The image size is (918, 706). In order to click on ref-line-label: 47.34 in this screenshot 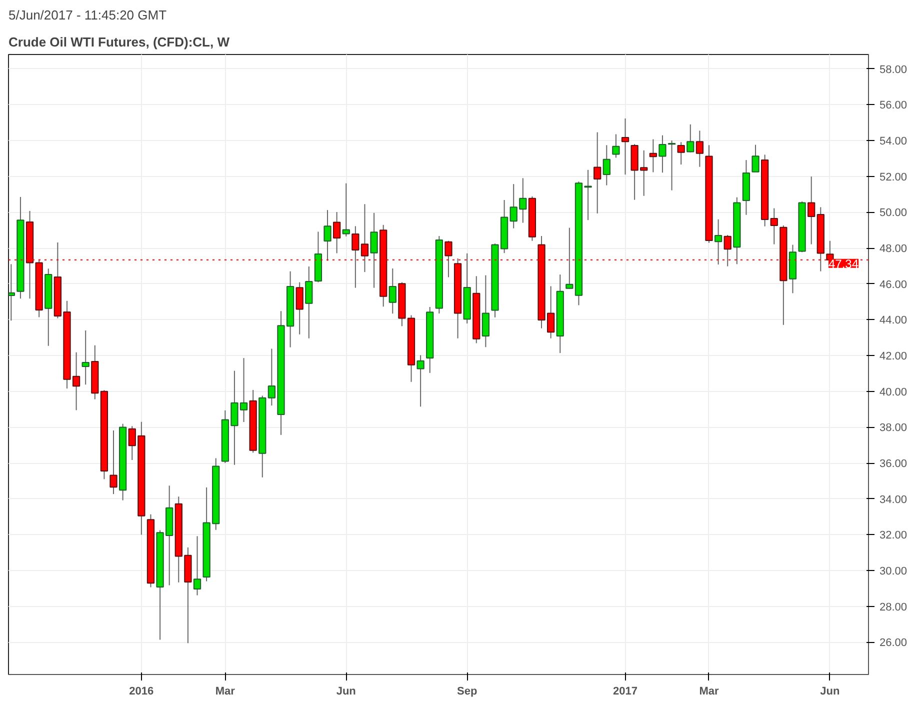, I will do `click(843, 263)`.